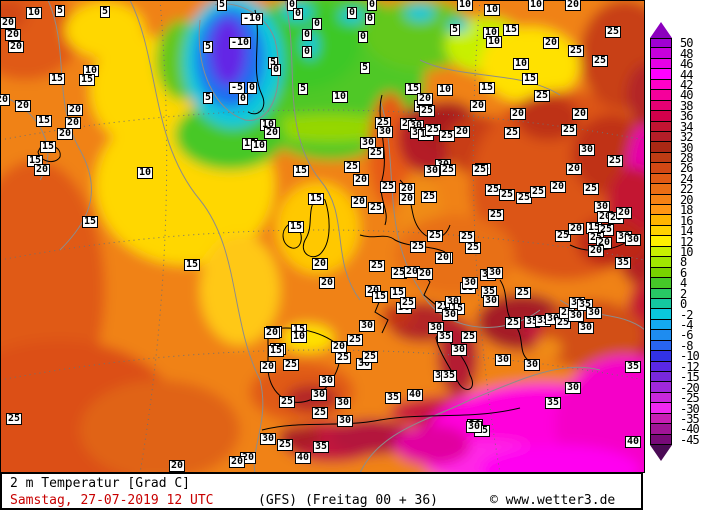  What do you see at coordinates (415, 395) in the screenshot?
I see `temp-contour-label: 40` at bounding box center [415, 395].